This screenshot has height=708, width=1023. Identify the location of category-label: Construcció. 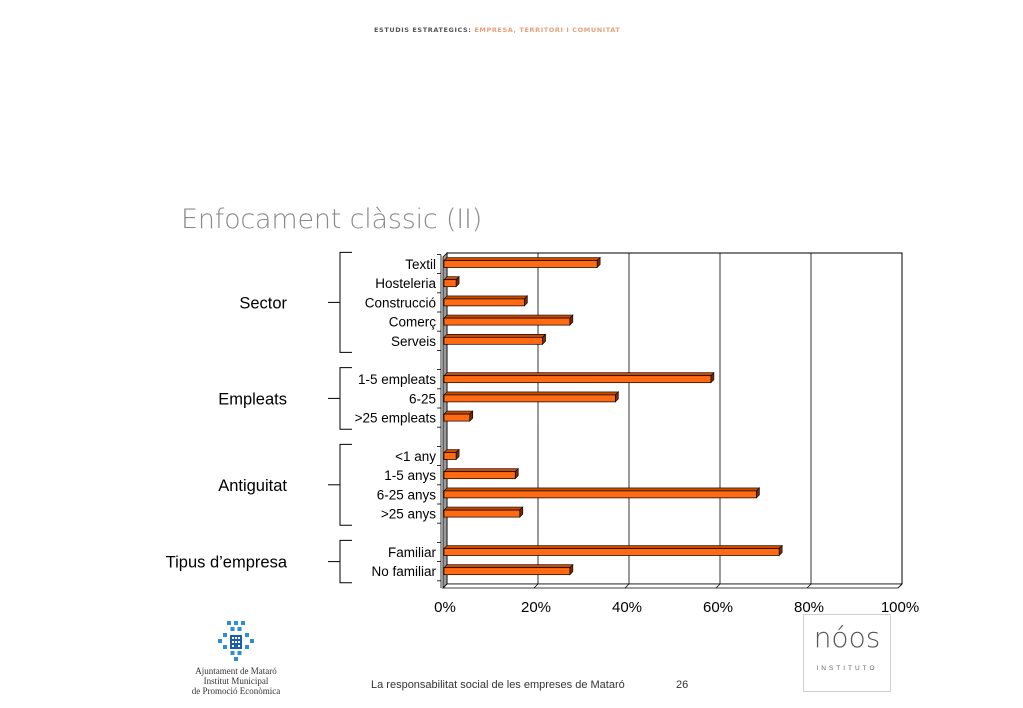
(400, 302).